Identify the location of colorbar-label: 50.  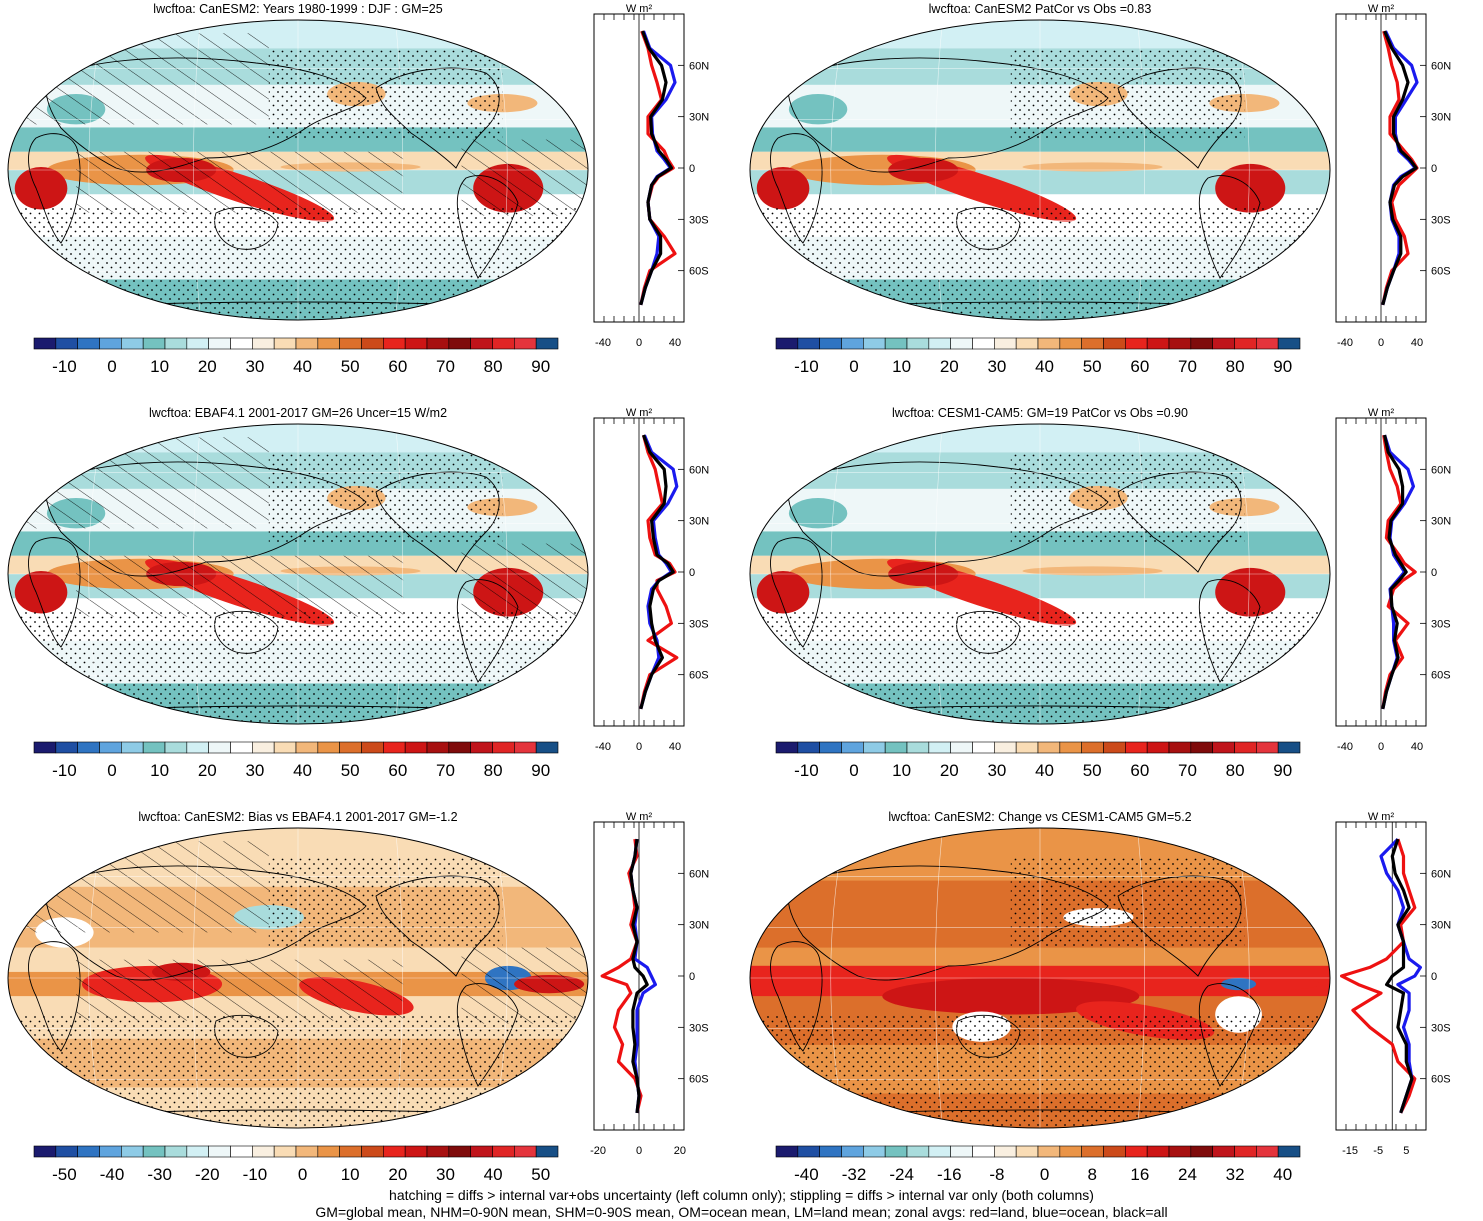
(540, 1174).